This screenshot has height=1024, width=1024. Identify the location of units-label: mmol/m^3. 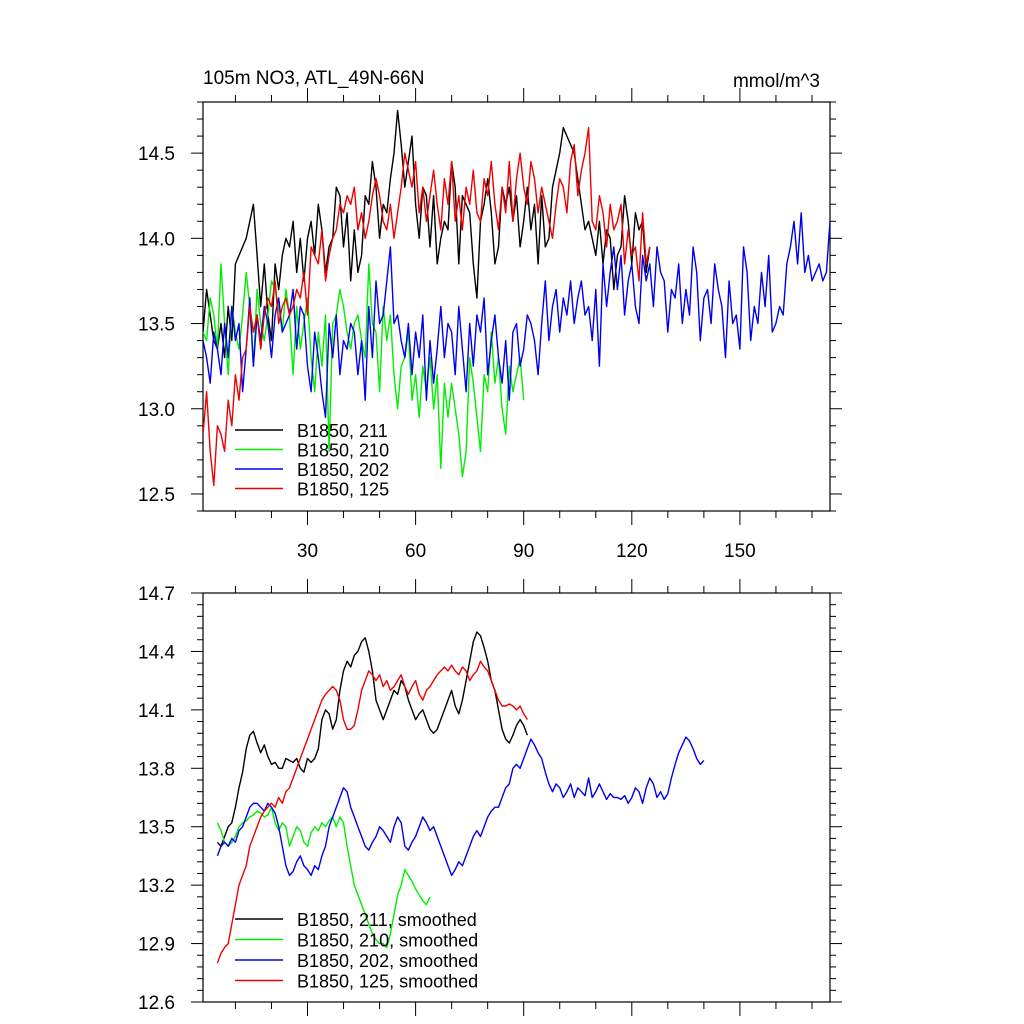
(776, 81).